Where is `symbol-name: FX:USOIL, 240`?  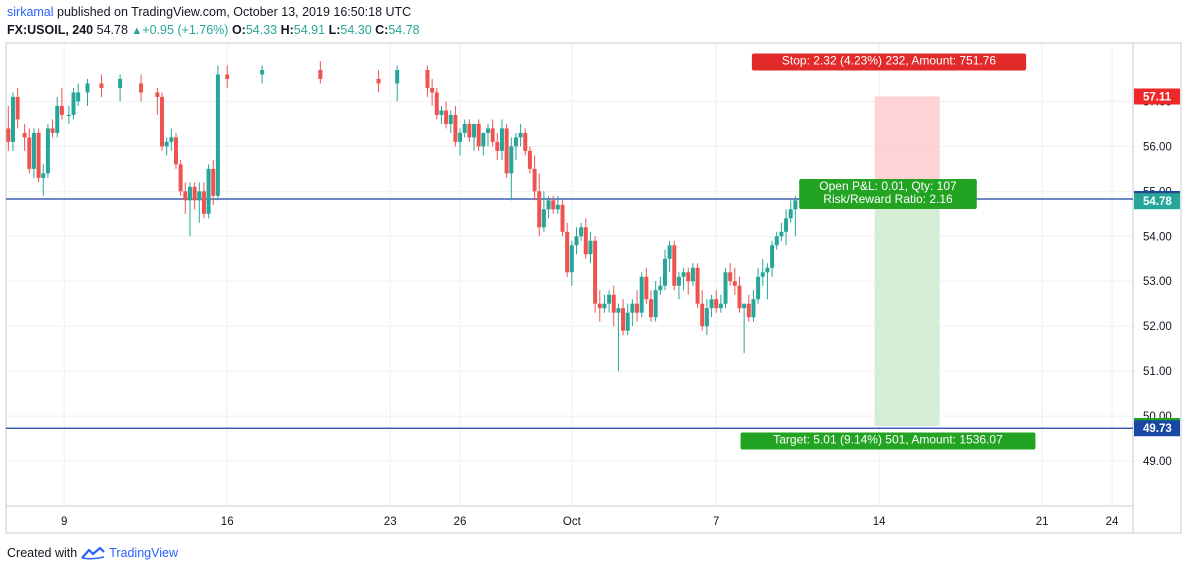
symbol-name: FX:USOIL, 240 is located at coordinates (50, 30).